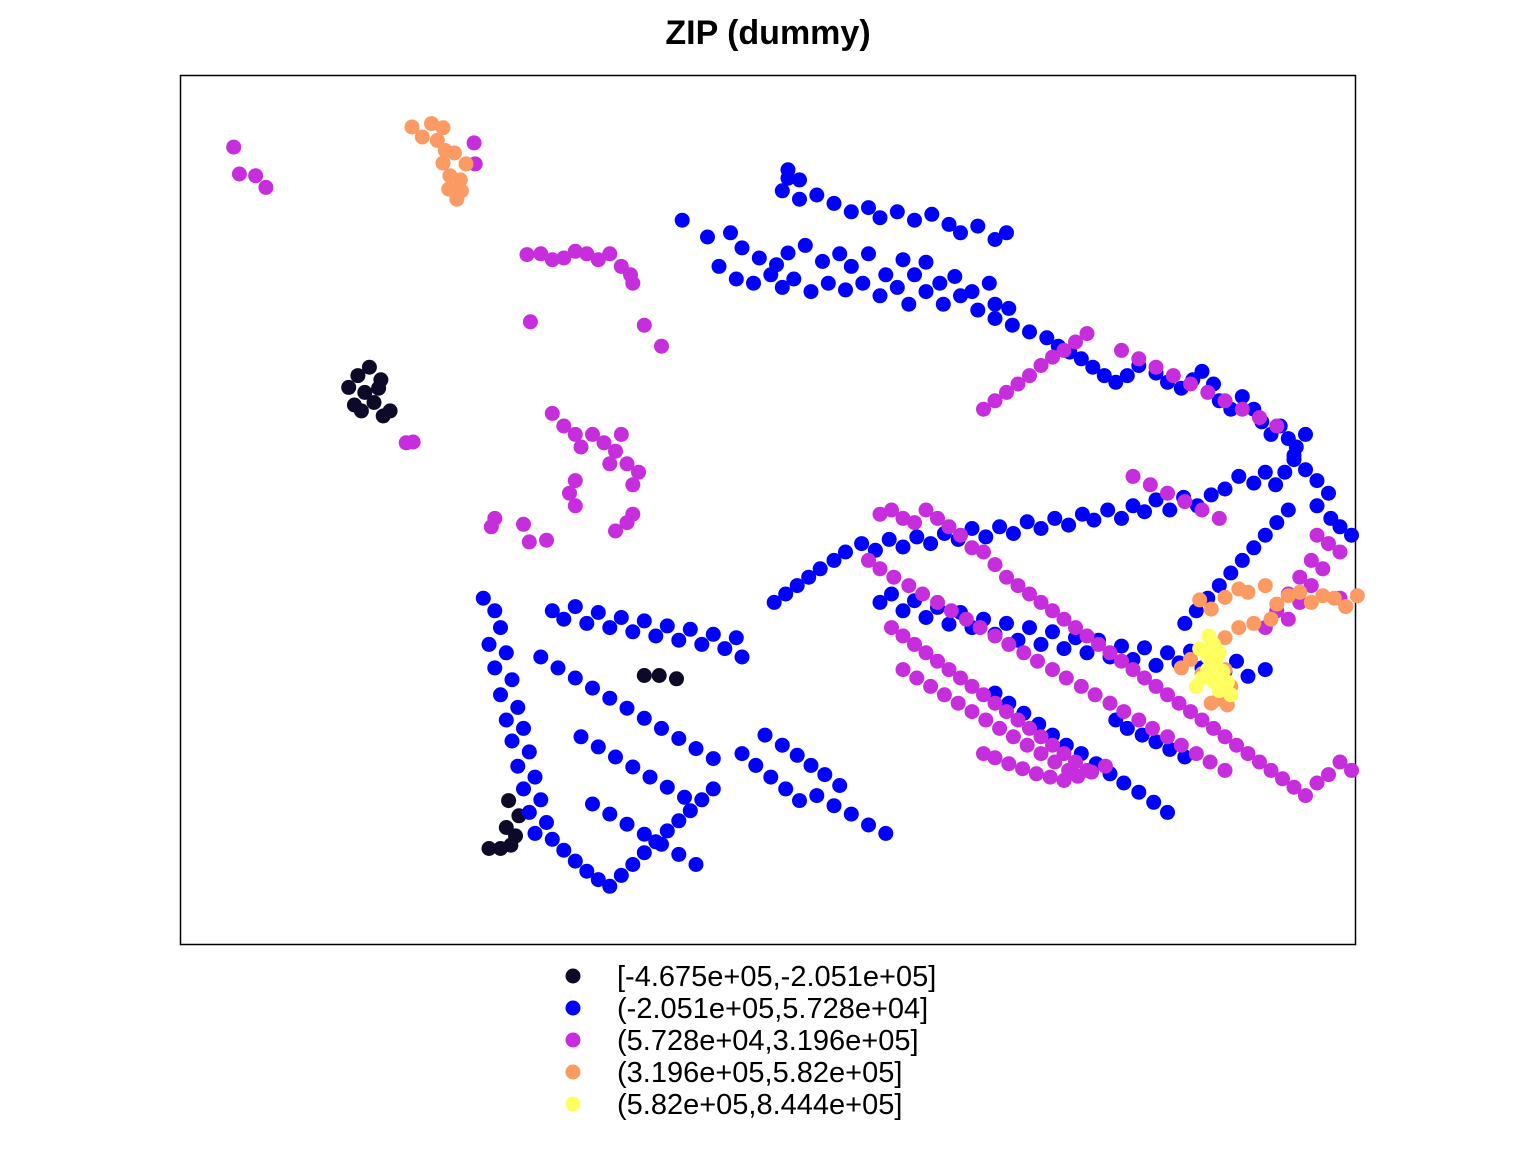 This screenshot has height=1152, width=1536. What do you see at coordinates (767, 33) in the screenshot?
I see `chart-title: ZIP (dummy)` at bounding box center [767, 33].